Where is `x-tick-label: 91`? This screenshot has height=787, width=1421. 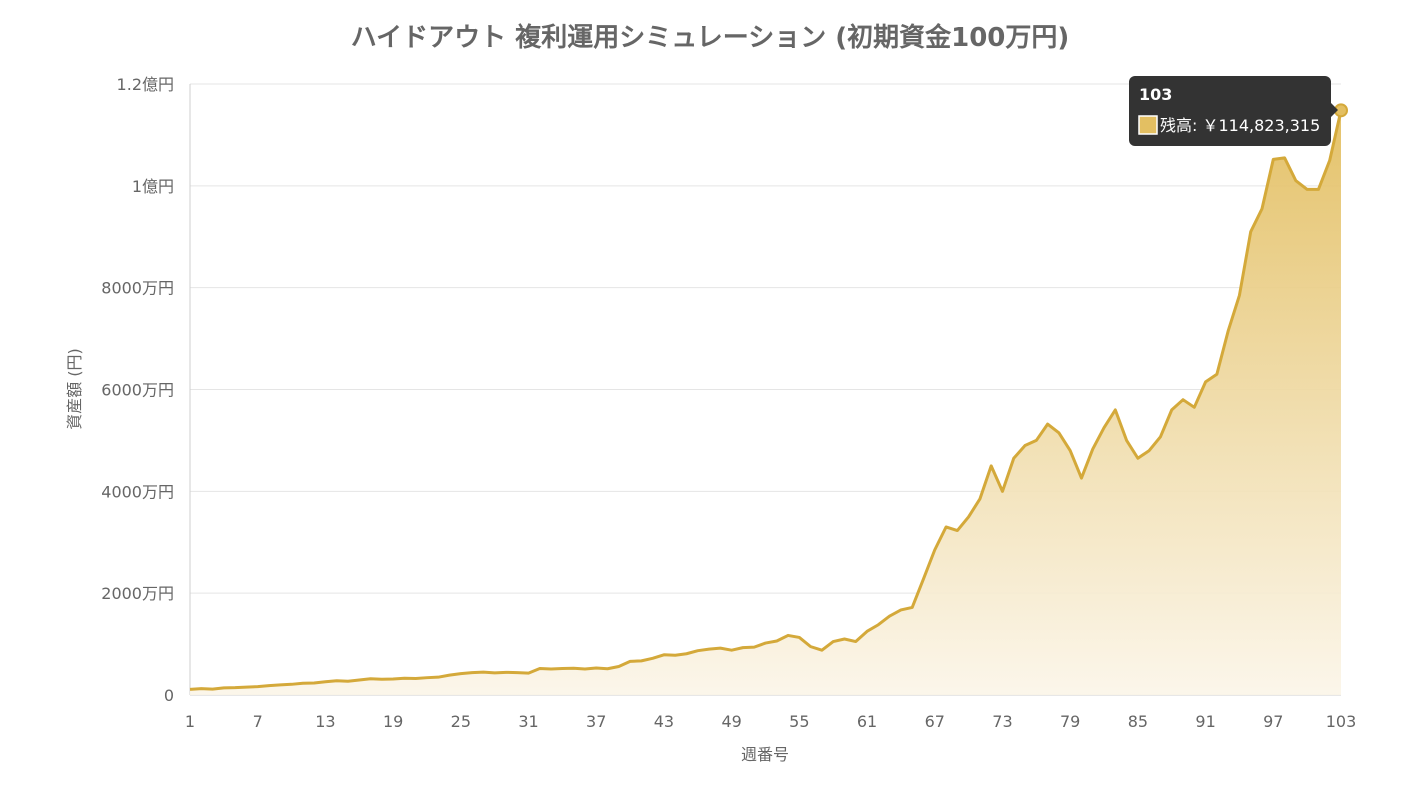 x-tick-label: 91 is located at coordinates (1205, 721).